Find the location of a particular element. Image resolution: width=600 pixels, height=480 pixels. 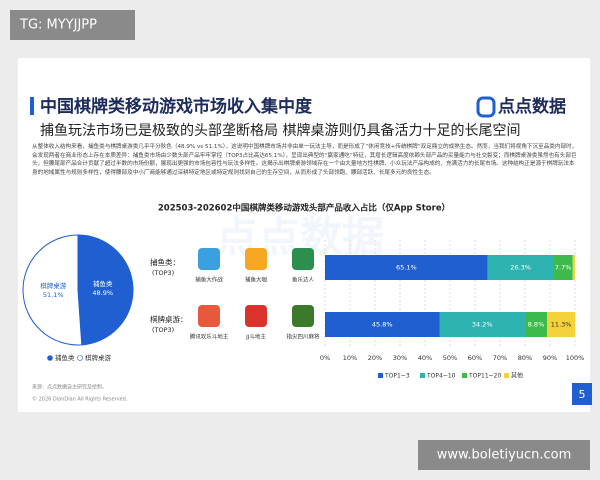

game-name: 捕鱼大咖 is located at coordinates (256, 280).